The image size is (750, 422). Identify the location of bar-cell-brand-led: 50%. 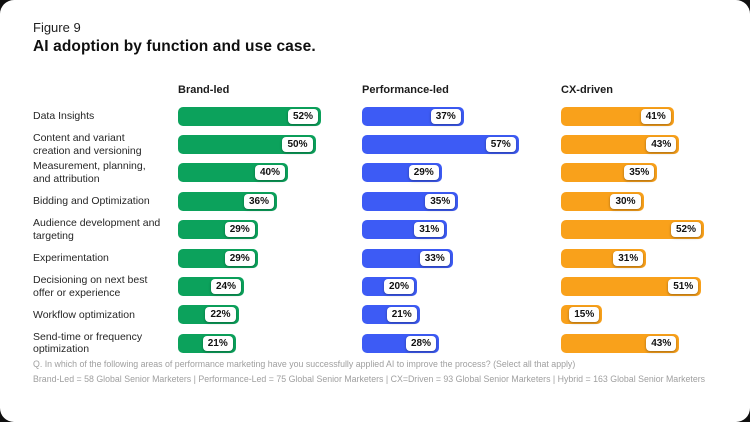
(270, 145).